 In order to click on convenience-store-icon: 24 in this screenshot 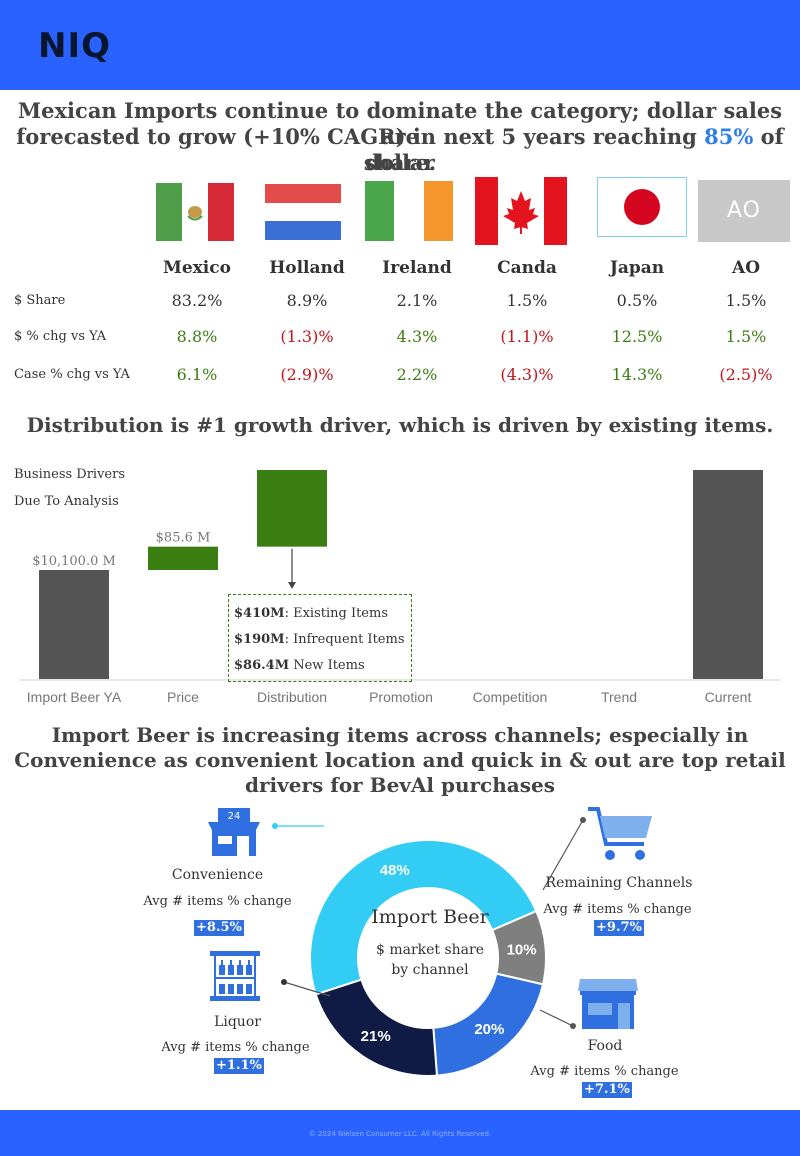, I will do `click(234, 832)`.